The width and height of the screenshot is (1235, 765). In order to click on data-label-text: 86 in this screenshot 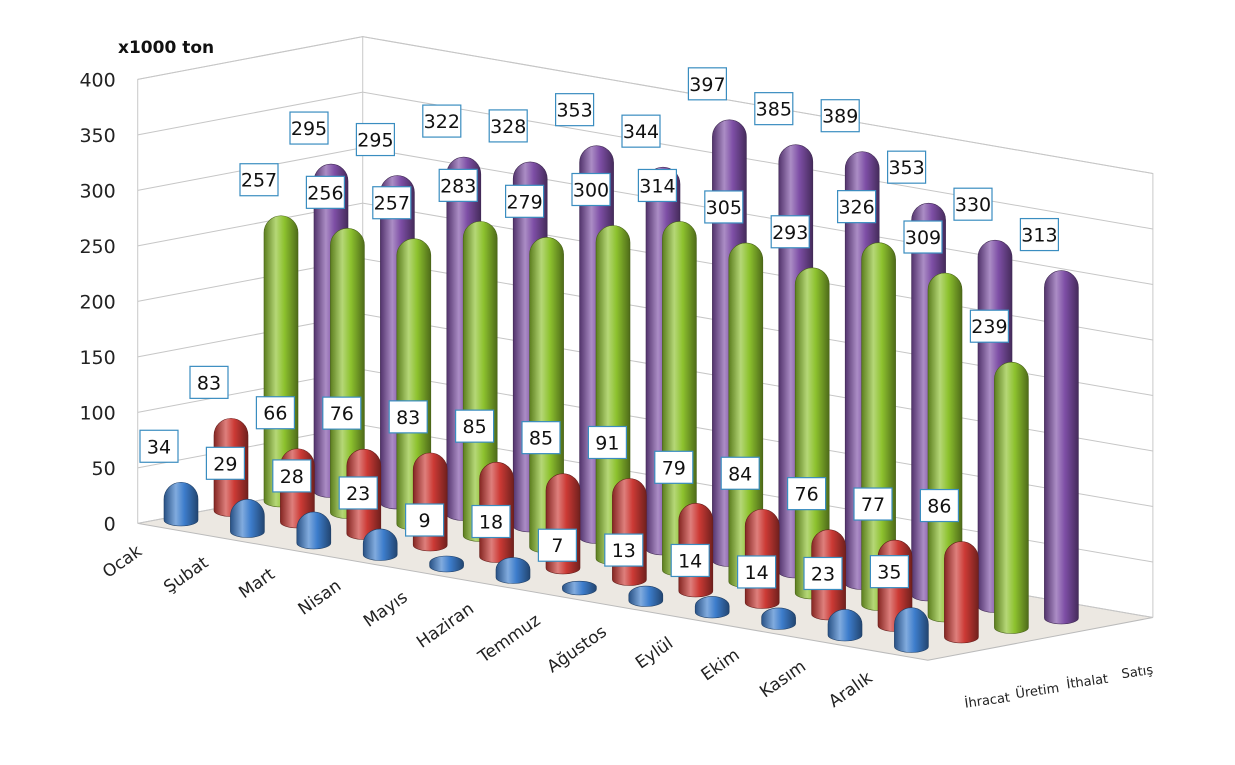, I will do `click(939, 507)`.